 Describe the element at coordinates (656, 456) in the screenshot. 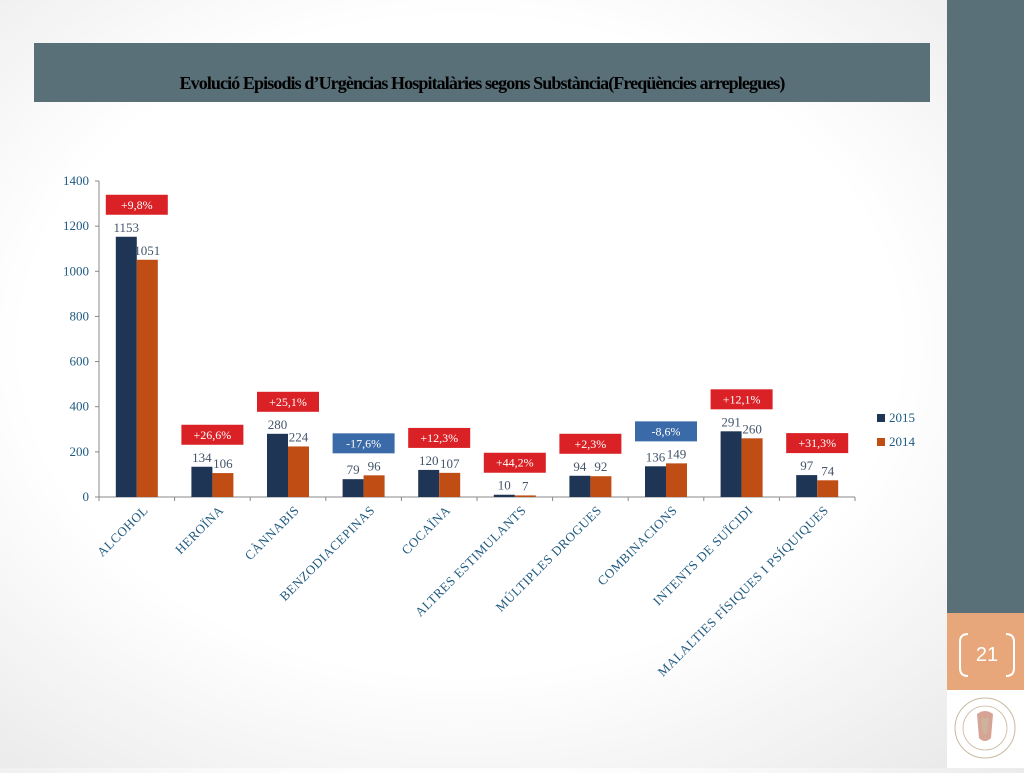

I see `data-label-2015: 136` at that location.